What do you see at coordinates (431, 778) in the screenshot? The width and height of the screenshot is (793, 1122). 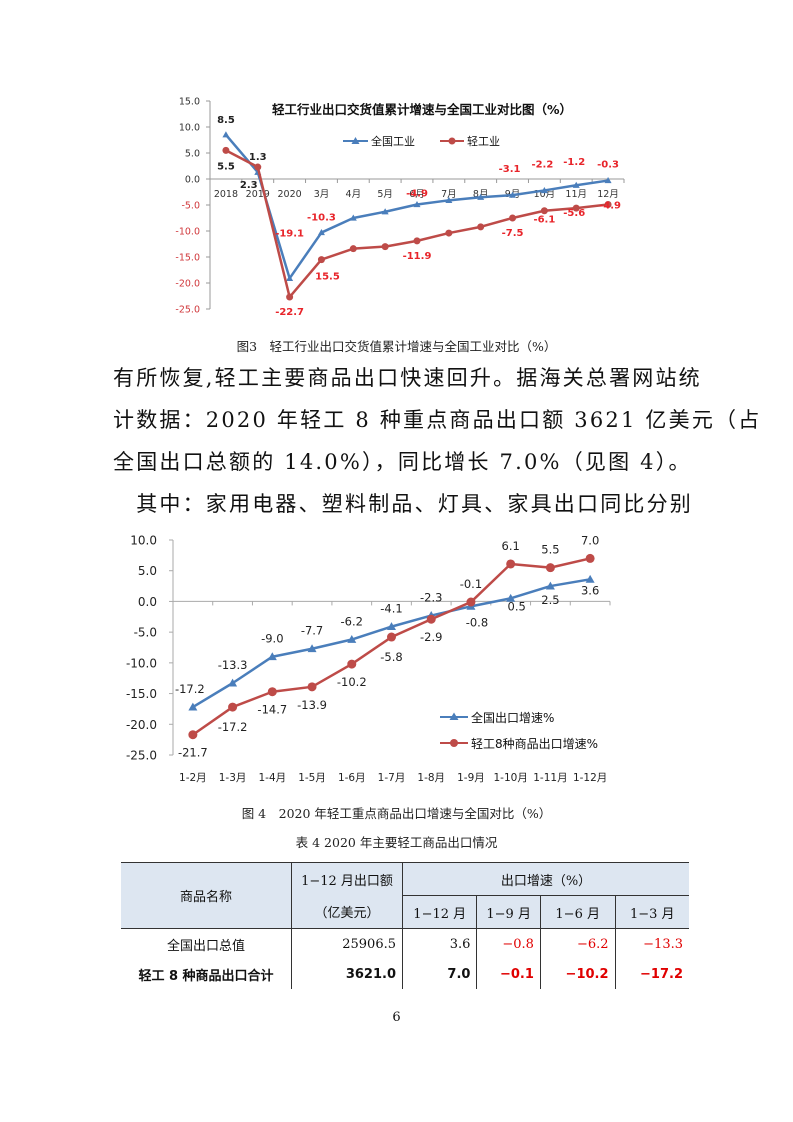 I see `svg-text: 1-8月` at bounding box center [431, 778].